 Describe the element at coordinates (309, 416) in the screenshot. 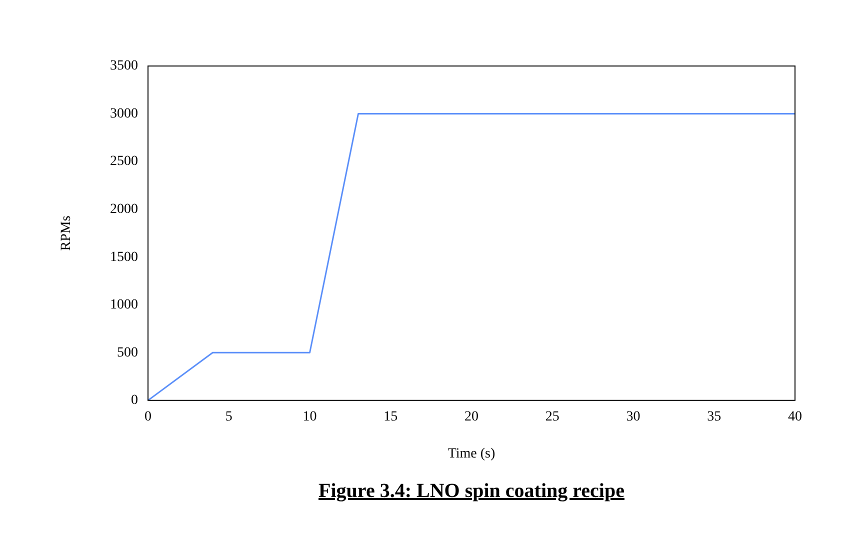

I see `x-tick-label: 10` at that location.